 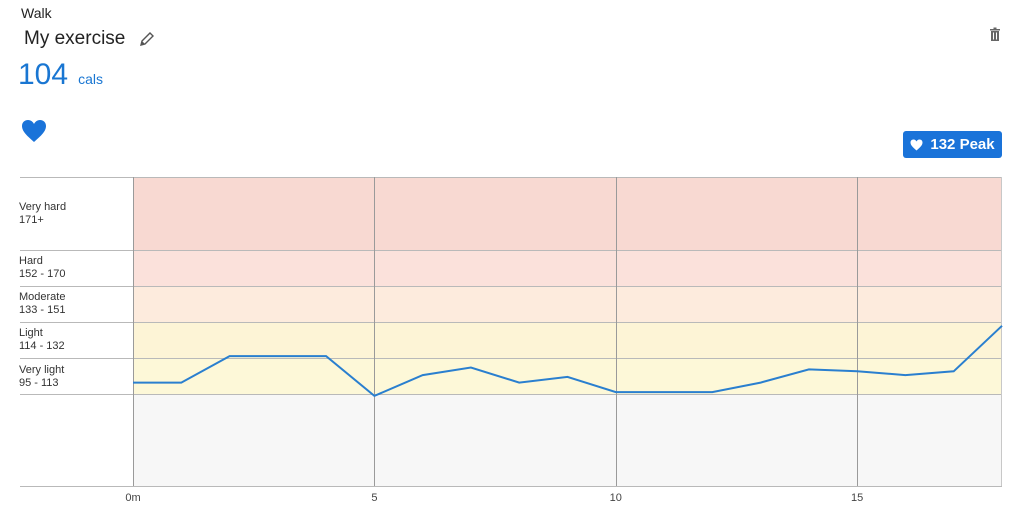 I want to click on x-tick-label: 15, so click(x=857, y=498).